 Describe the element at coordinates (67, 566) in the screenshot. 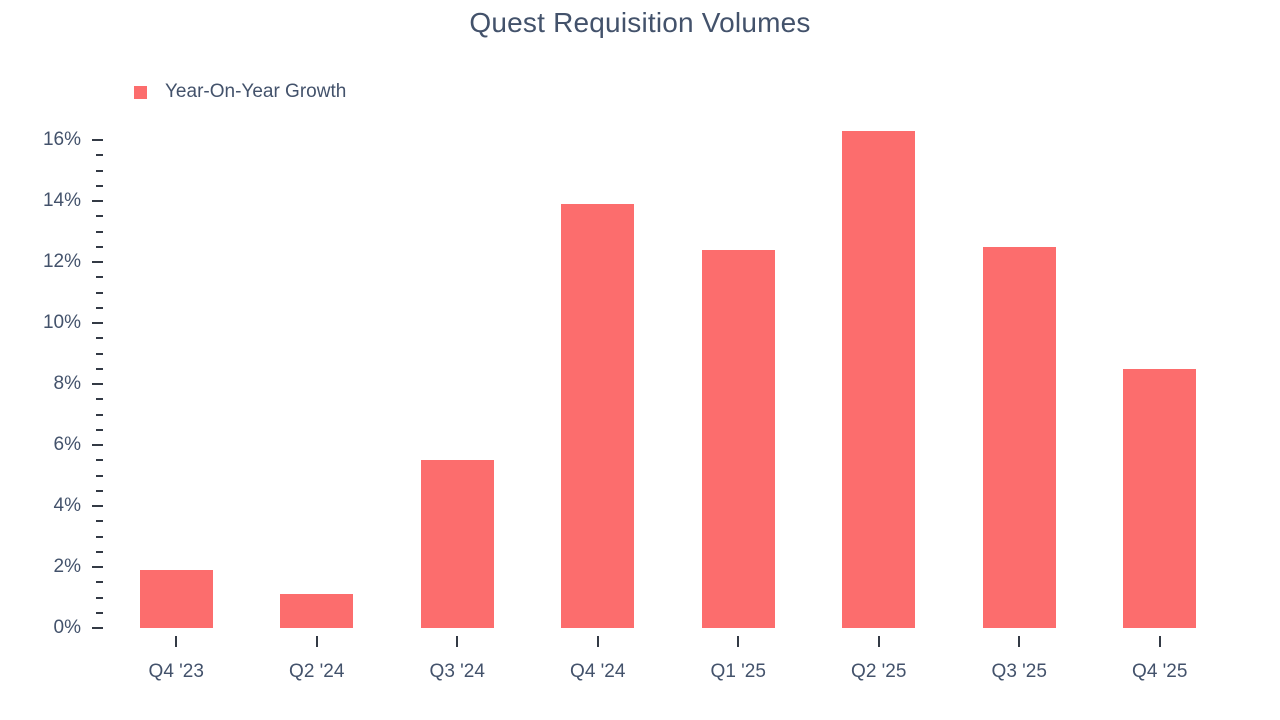

I see `y-axis-label: 2%` at that location.